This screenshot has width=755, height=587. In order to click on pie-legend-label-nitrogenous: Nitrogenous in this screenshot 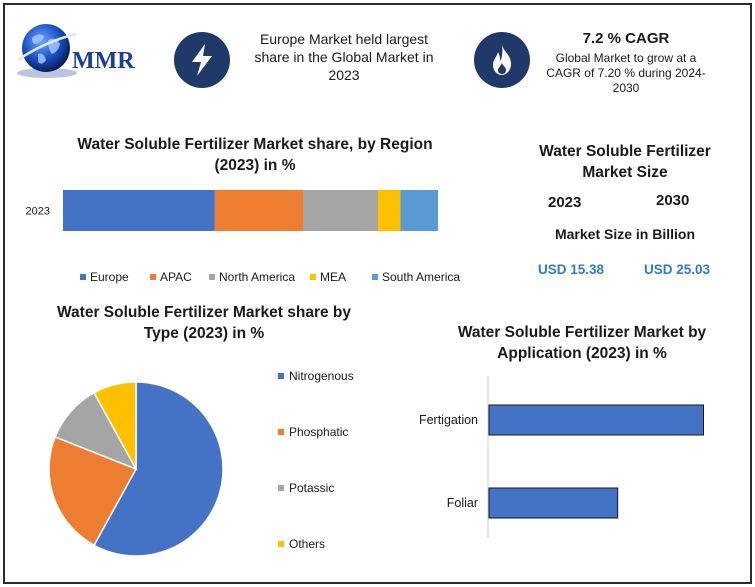, I will do `click(321, 376)`.